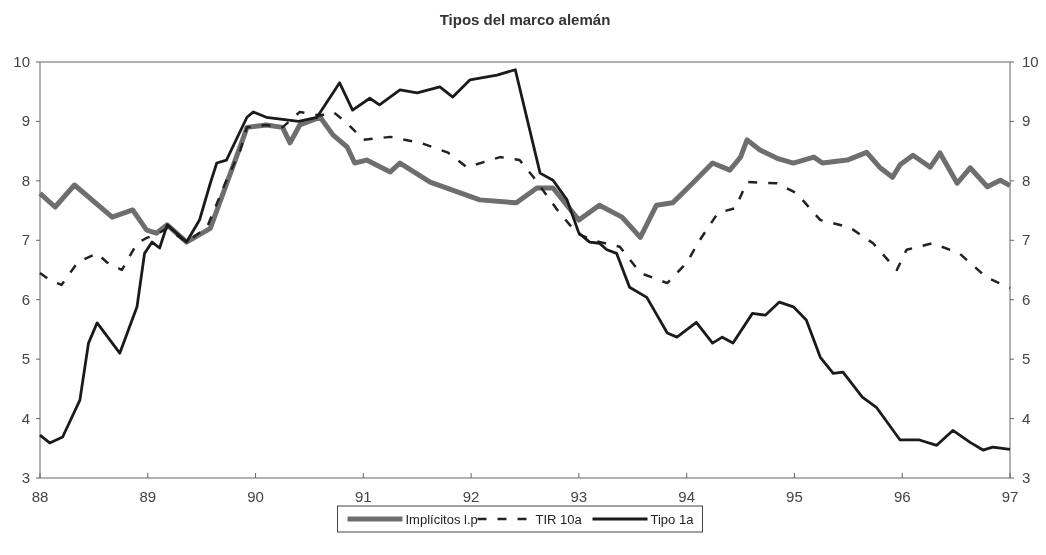 This screenshot has height=555, width=1046. I want to click on x-tick-label: 88, so click(40, 496).